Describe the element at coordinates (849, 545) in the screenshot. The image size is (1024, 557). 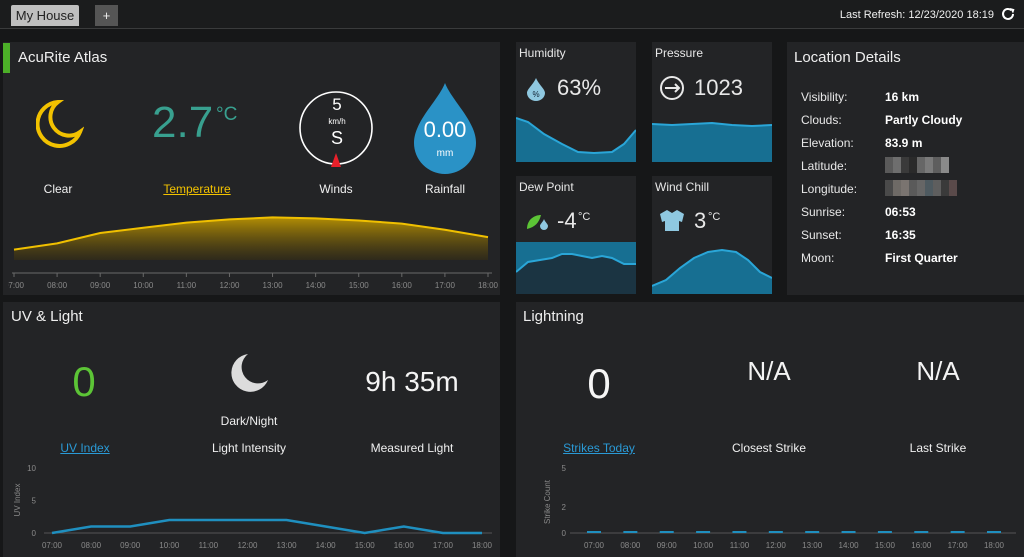
I see `strike-xtick-label: 14:00` at that location.